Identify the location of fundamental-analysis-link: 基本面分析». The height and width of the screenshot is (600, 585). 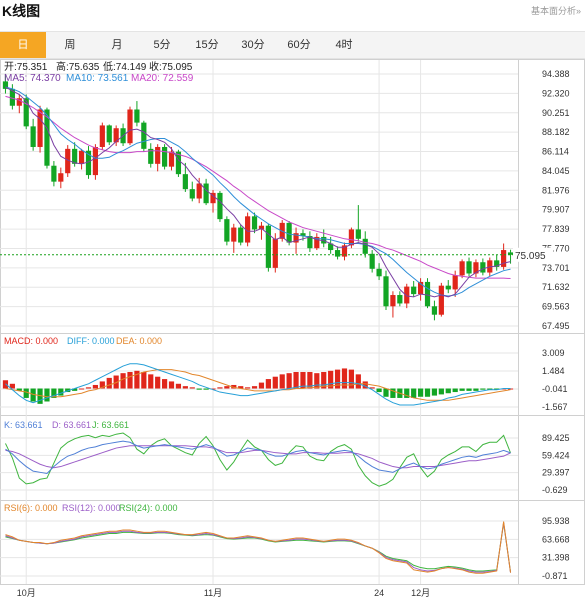
(555, 11).